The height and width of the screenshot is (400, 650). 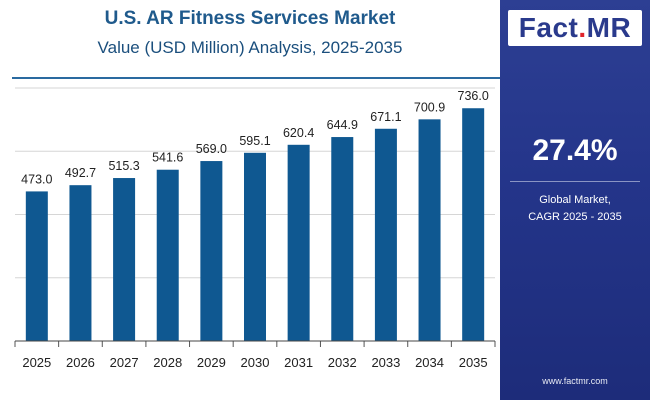 I want to click on x-tick-label-2031: 2031, so click(x=298, y=362).